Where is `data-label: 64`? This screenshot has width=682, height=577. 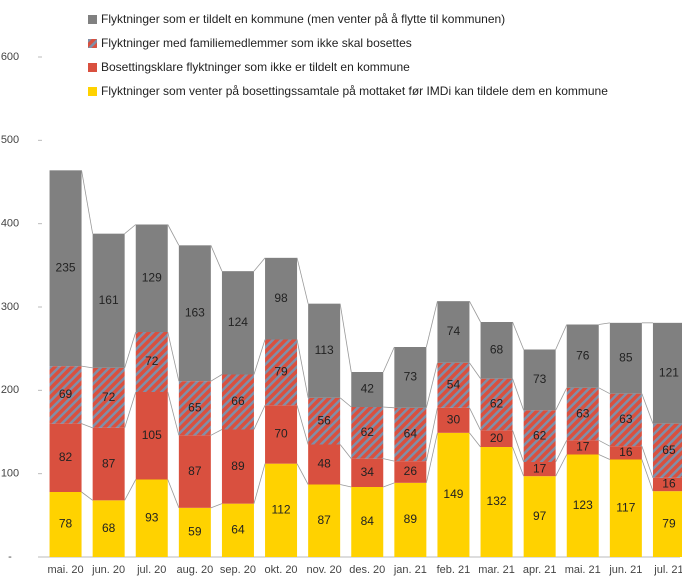
data-label: 64 is located at coordinates (238, 530).